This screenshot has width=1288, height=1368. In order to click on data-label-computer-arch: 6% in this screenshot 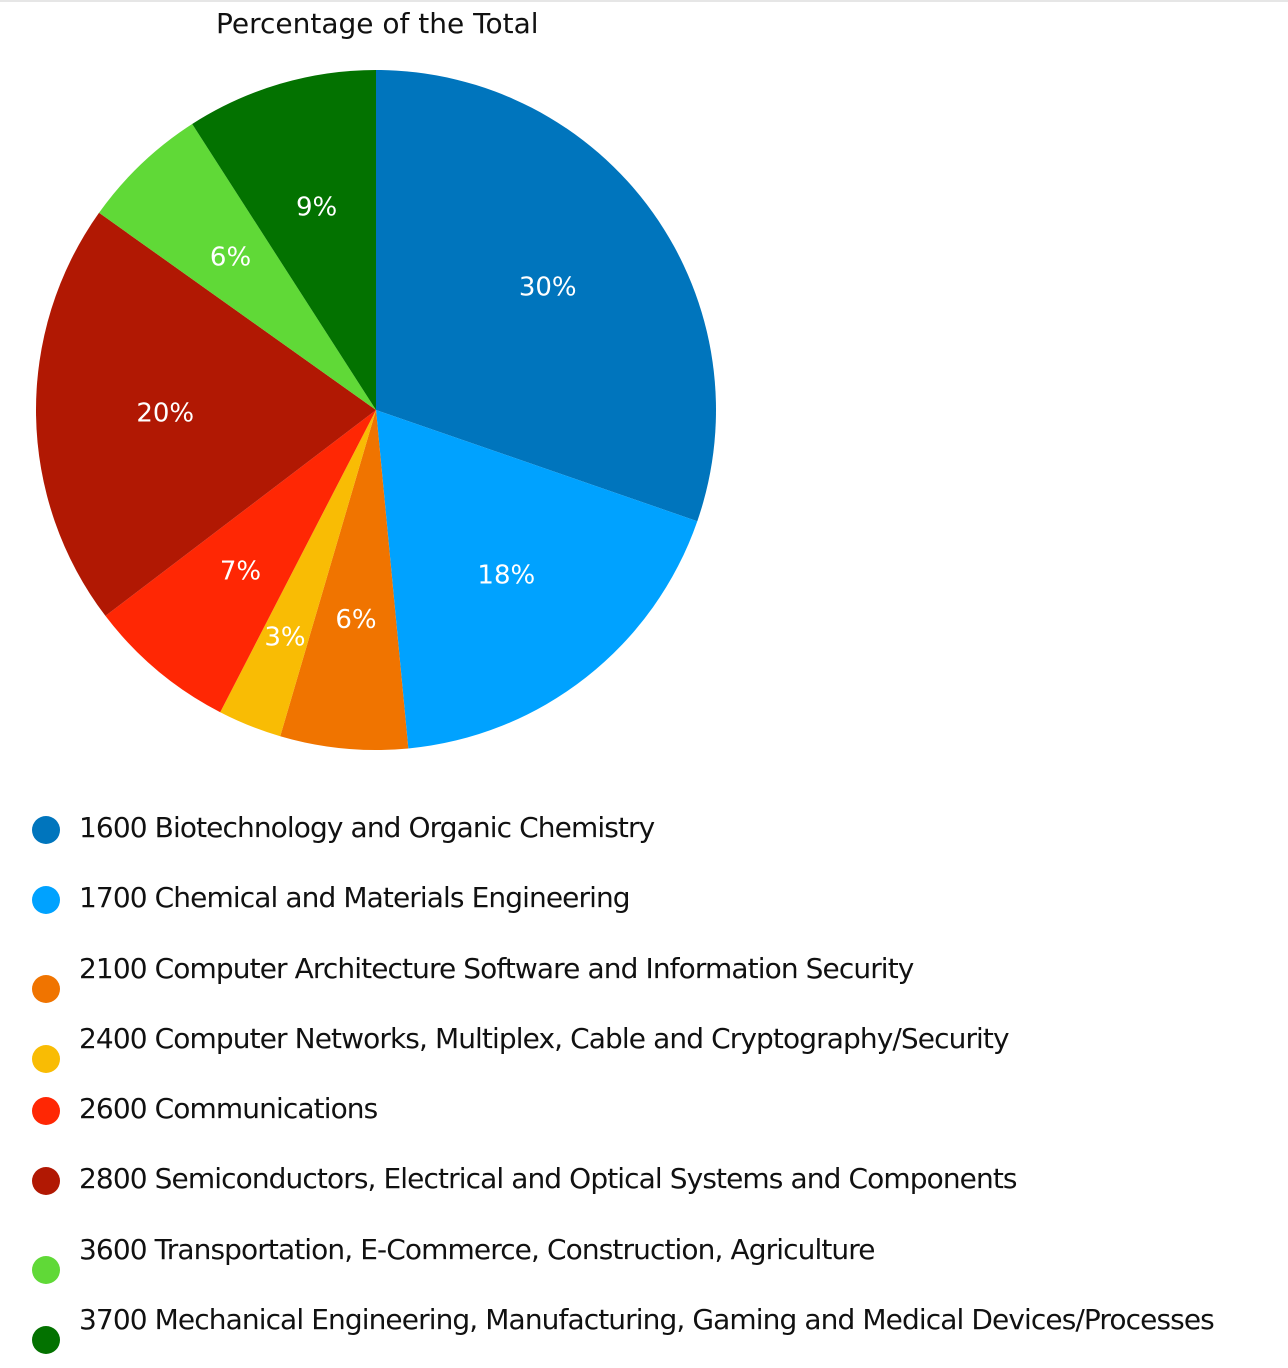, I will do `click(355, 620)`.